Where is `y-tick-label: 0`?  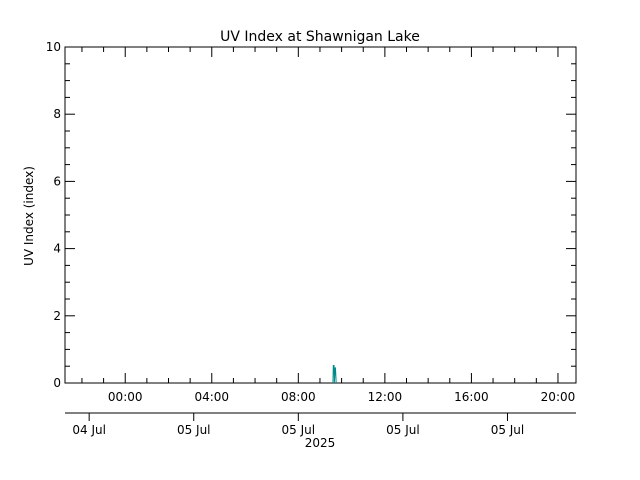 y-tick-label: 0 is located at coordinates (57, 383).